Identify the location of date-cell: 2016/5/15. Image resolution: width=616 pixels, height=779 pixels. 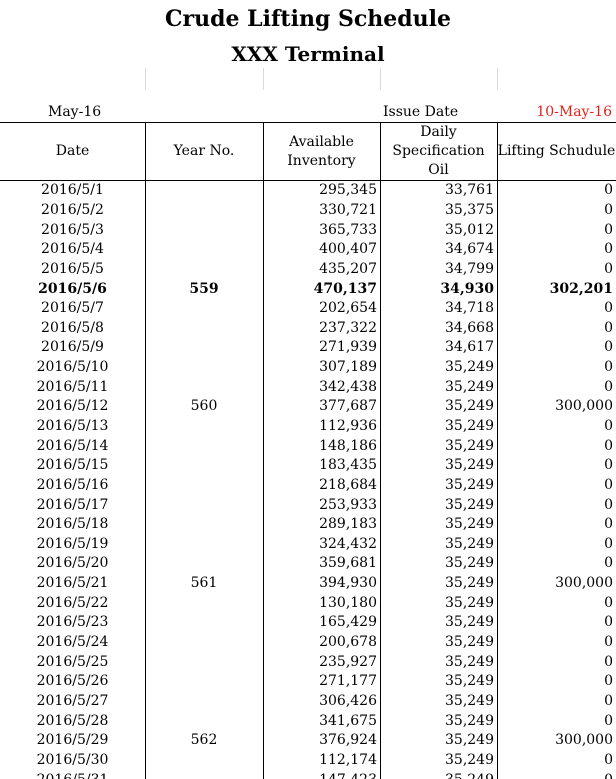
(72, 465).